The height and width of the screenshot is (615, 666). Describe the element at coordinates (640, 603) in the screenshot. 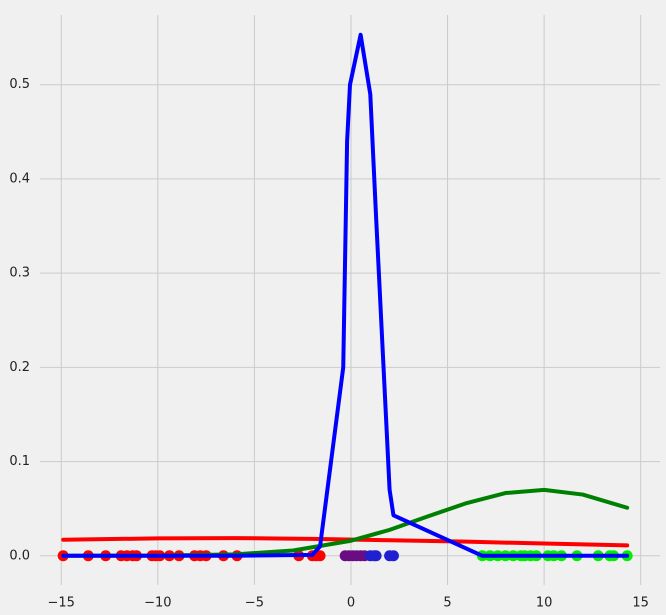

I see `x-tick-label: 15` at that location.